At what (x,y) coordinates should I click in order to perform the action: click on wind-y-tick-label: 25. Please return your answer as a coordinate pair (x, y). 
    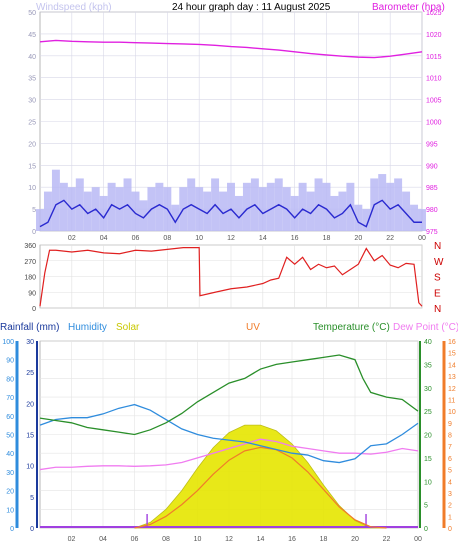
    Looking at the image, I should click on (32, 123).